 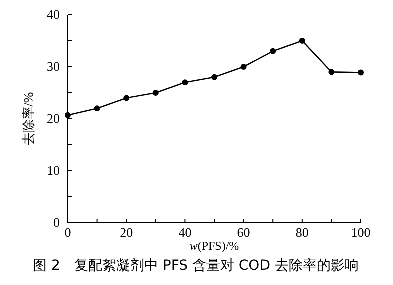 What do you see at coordinates (302, 232) in the screenshot?
I see `x-tick-label: 80` at bounding box center [302, 232].